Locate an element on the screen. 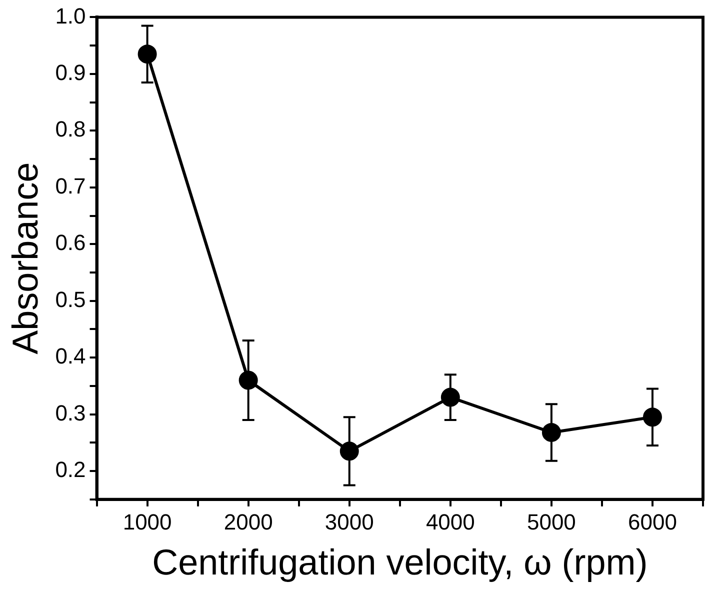  x-tick-label: 6000 is located at coordinates (652, 522).